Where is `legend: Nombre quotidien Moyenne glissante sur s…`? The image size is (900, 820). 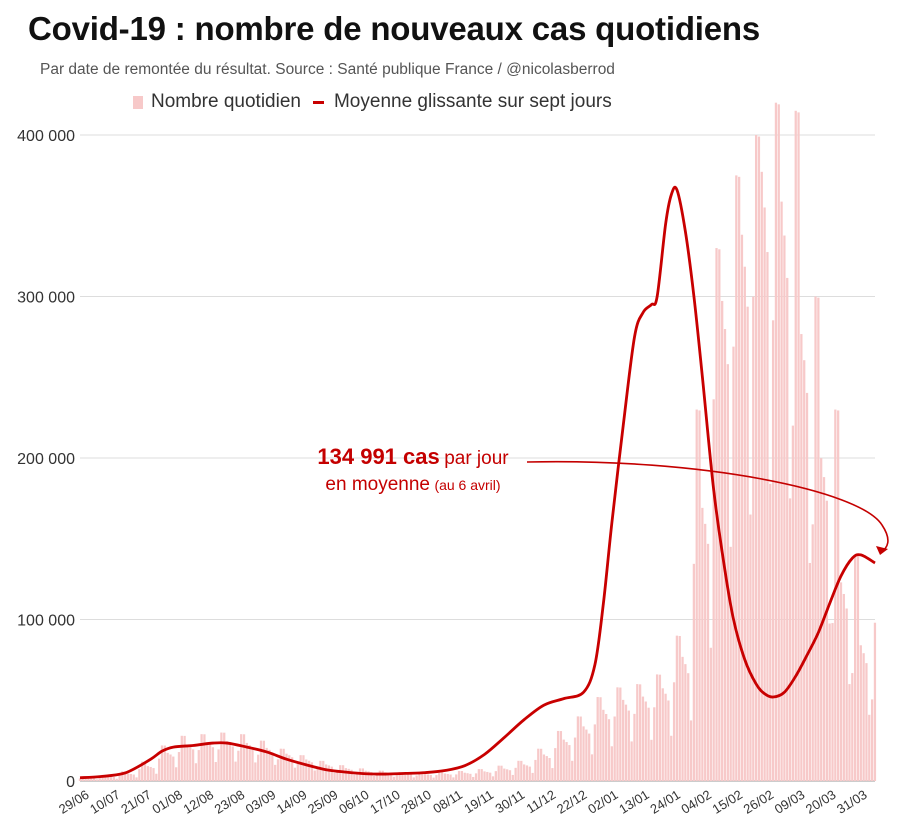 legend: Nombre quotidien Moyenne glissante sur s… is located at coordinates (378, 102).